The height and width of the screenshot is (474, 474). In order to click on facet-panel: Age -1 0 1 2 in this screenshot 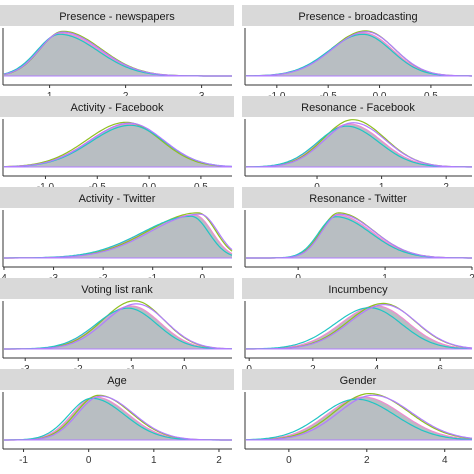, I will do `click(117, 417)`.